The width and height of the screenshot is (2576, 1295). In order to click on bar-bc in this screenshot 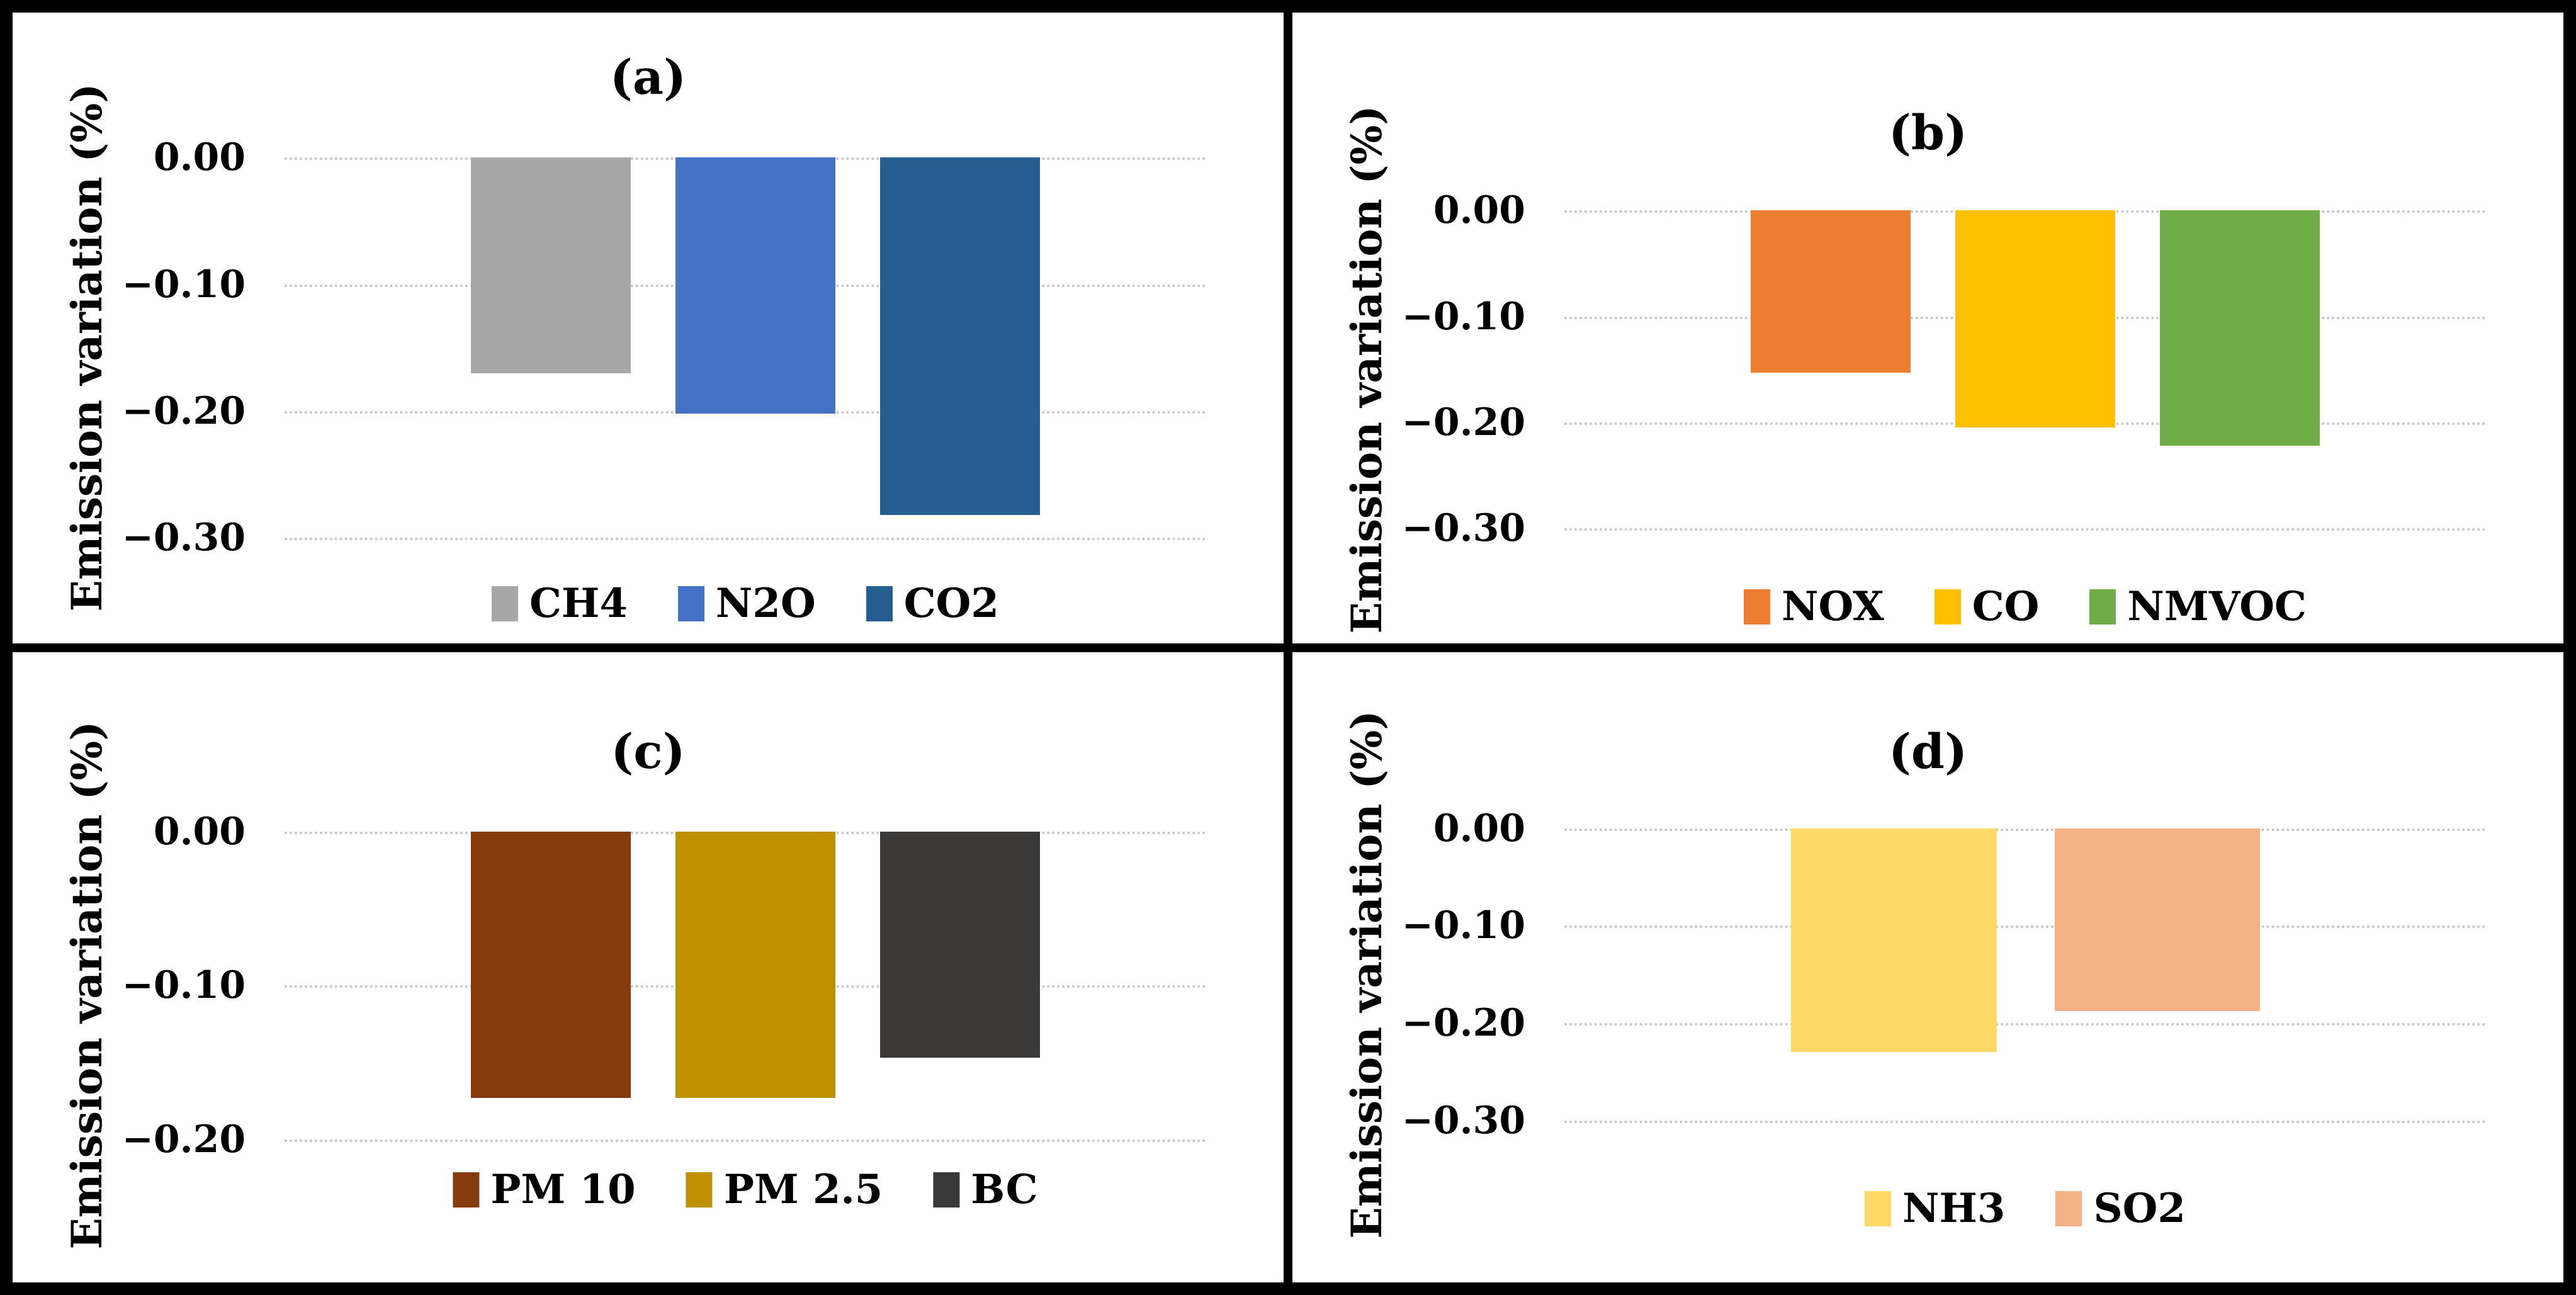, I will do `click(960, 944)`.